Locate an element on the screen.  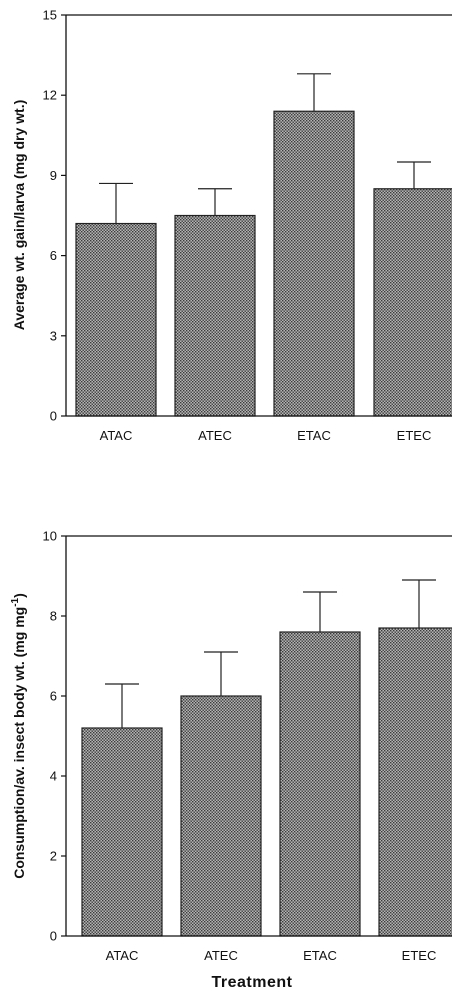
y-tick-label: 12 is located at coordinates (50, 95).